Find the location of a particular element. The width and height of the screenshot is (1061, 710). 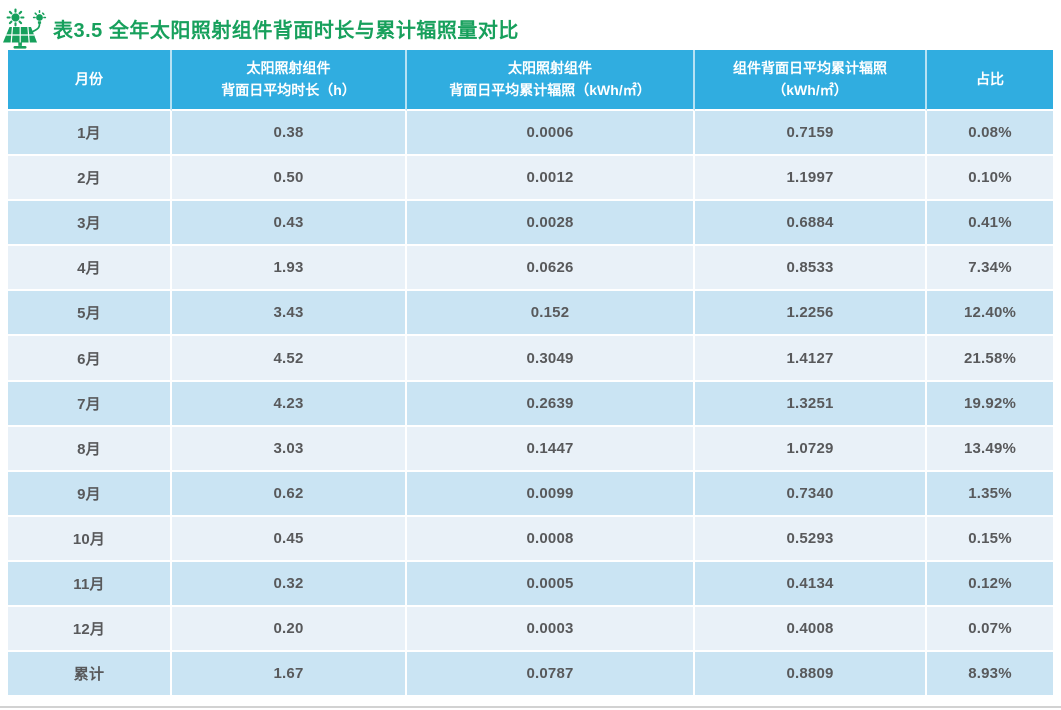

table-cell: 0.0099 is located at coordinates (551, 494).